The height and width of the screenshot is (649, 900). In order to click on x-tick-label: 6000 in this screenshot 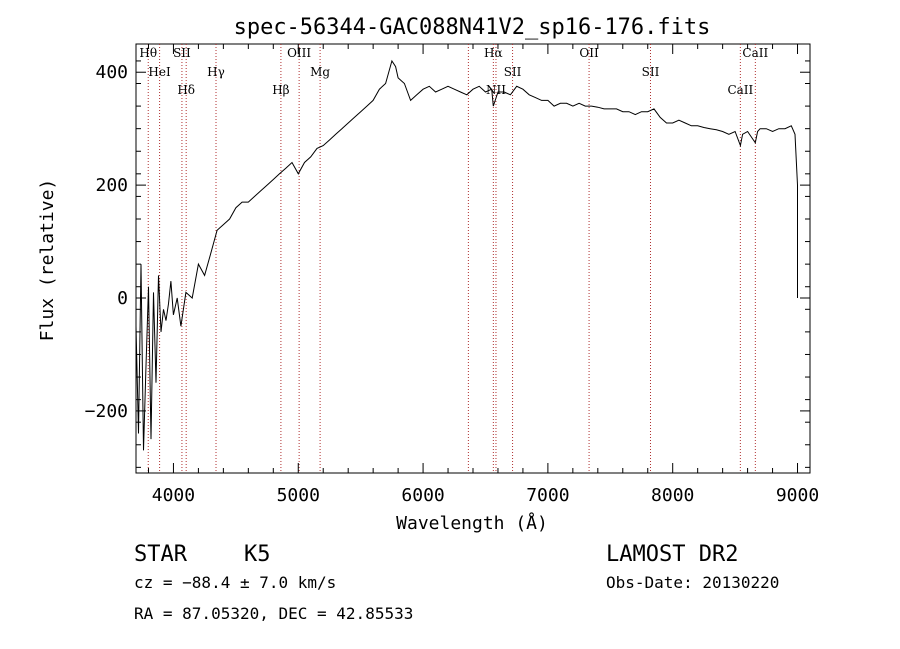, I will do `click(422, 495)`.